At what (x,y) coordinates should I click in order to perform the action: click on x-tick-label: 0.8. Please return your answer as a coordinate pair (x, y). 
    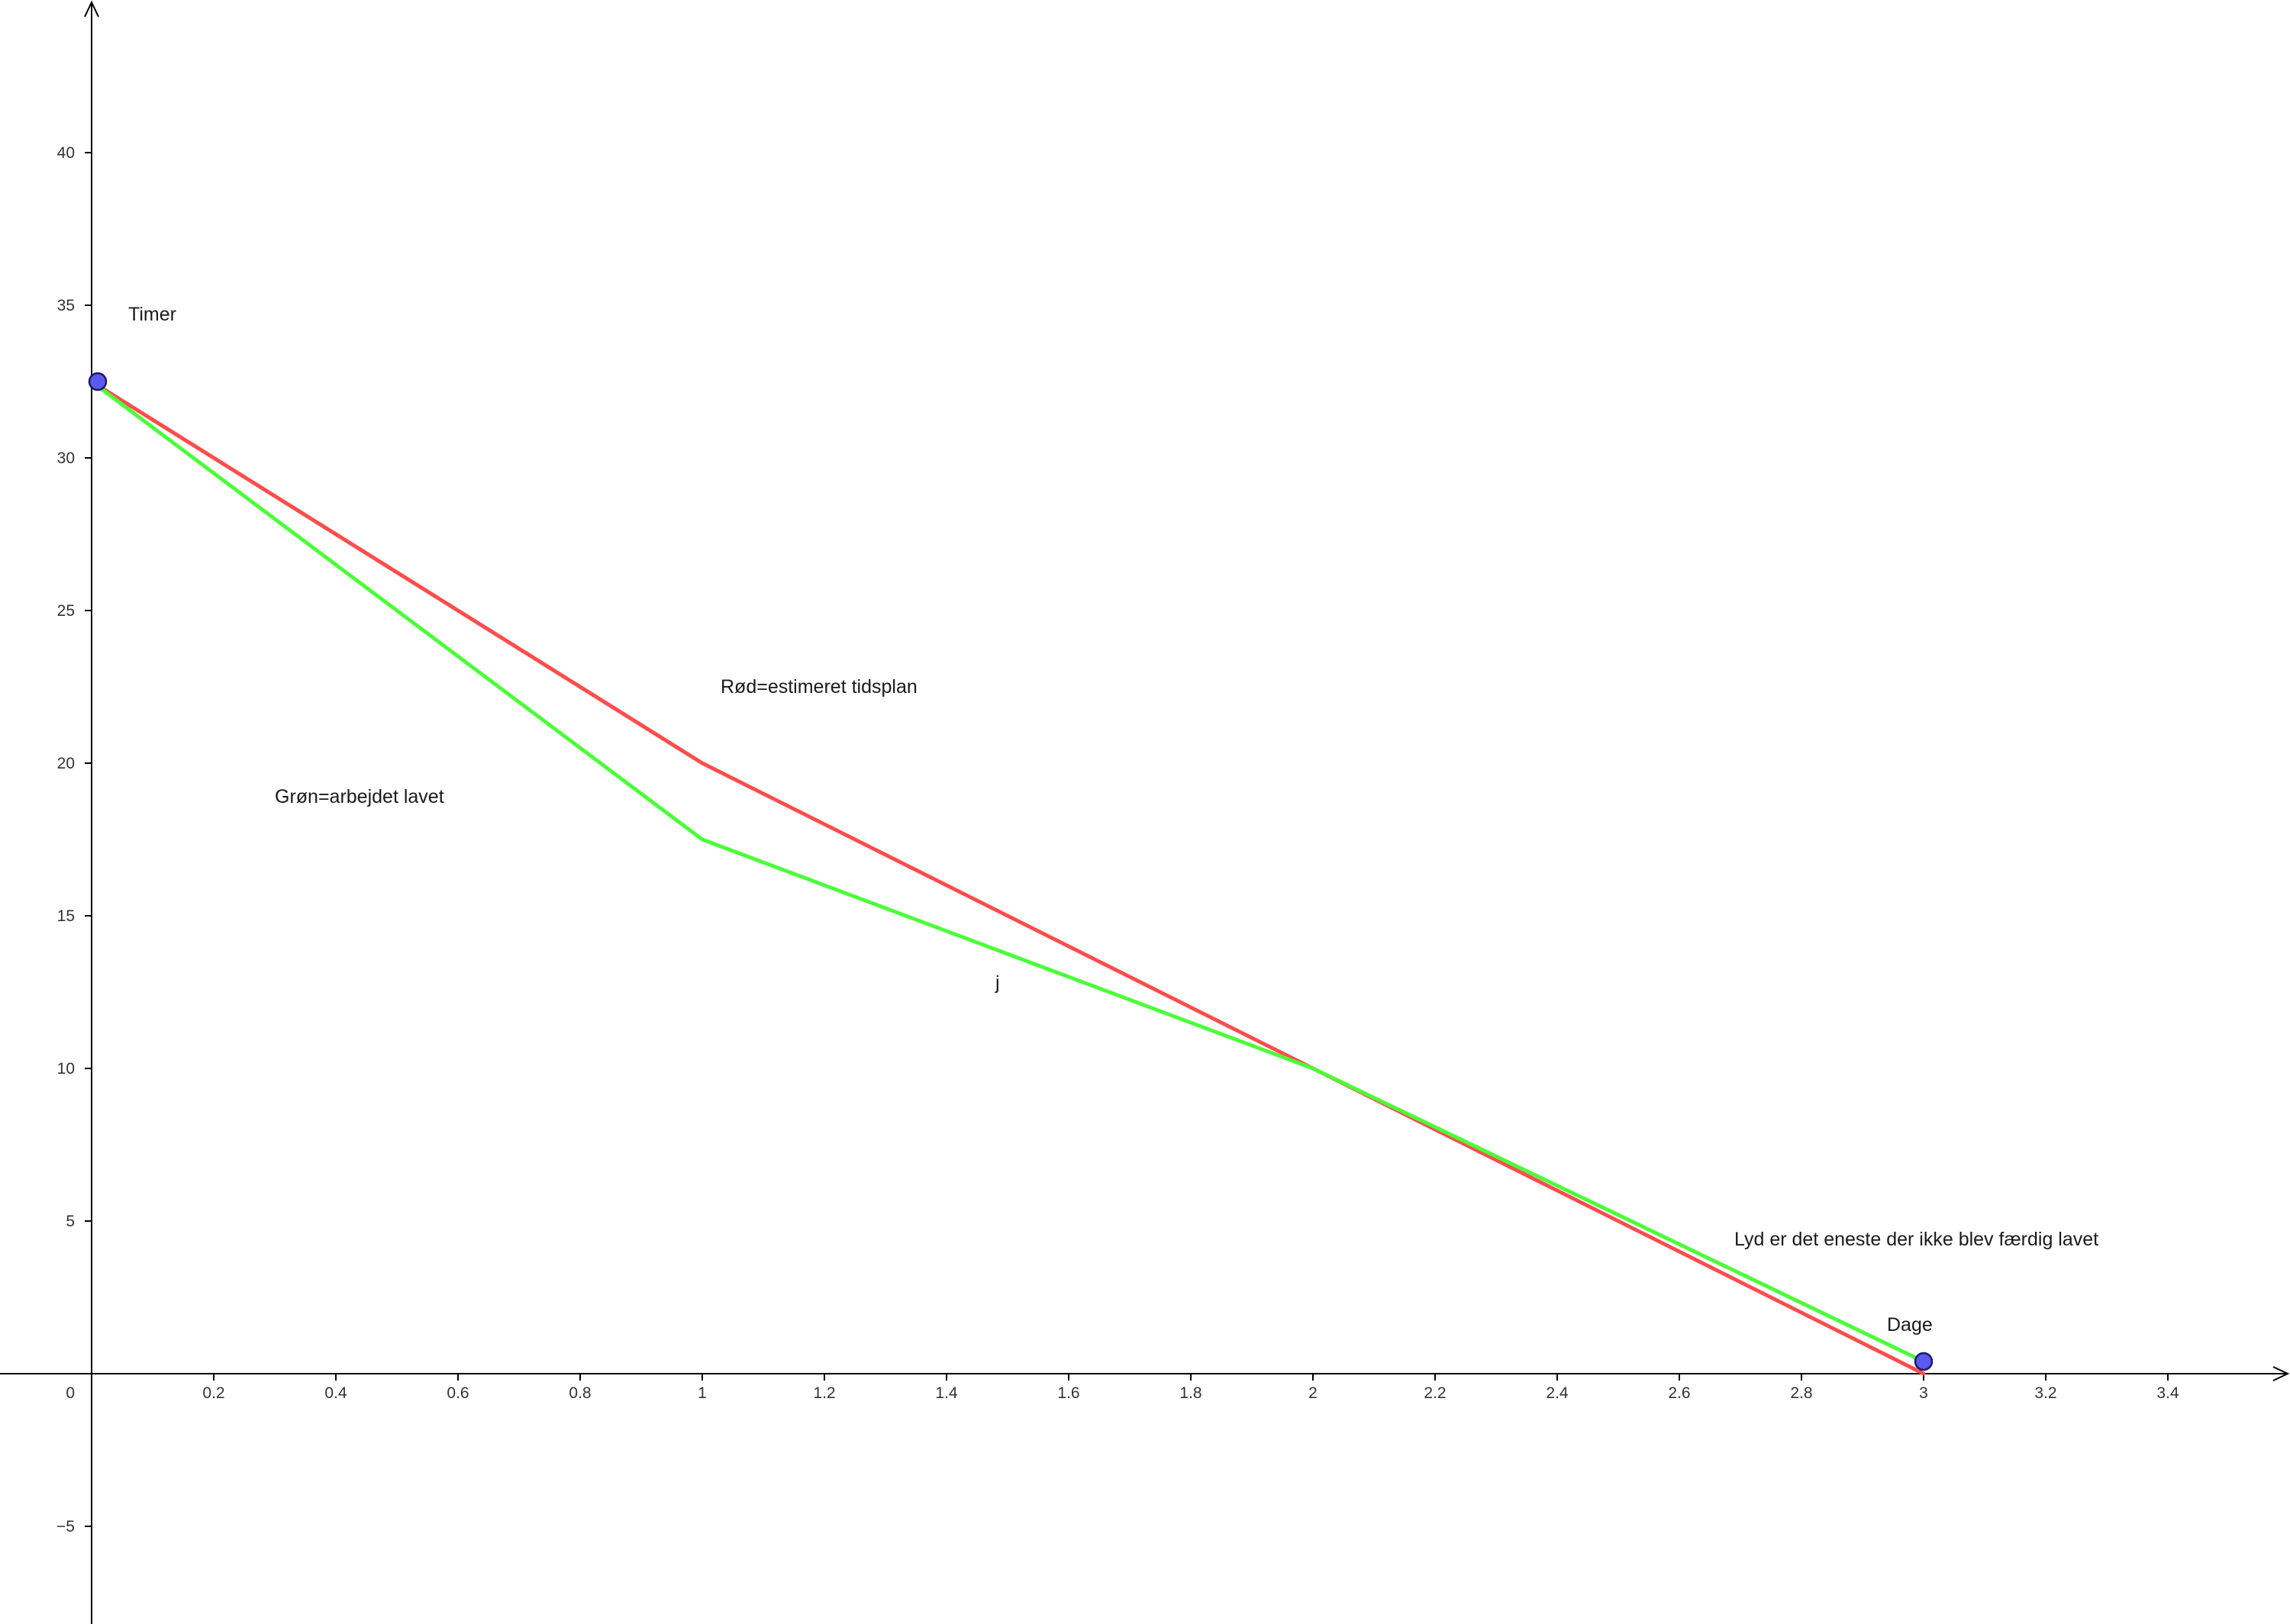
    Looking at the image, I should click on (580, 1393).